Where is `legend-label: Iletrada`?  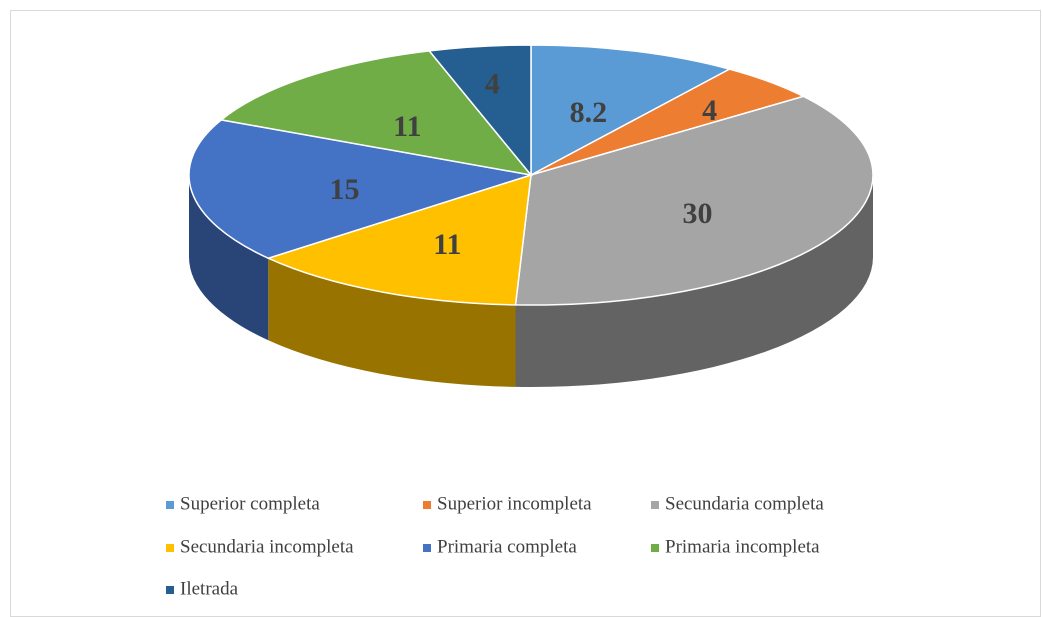 legend-label: Iletrada is located at coordinates (209, 588).